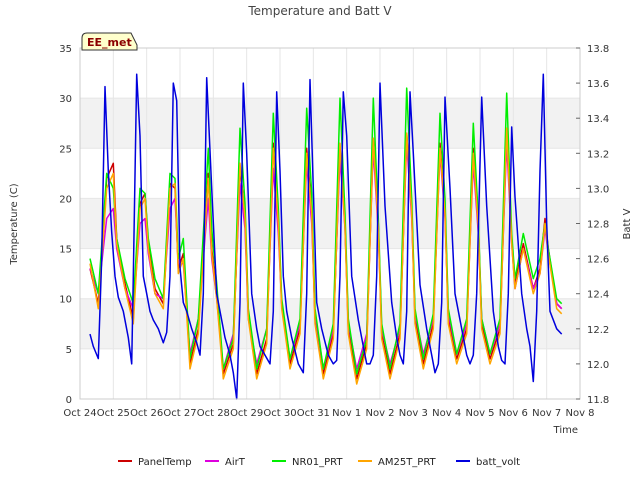 Image resolution: width=640 pixels, height=480 pixels. What do you see at coordinates (598, 84) in the screenshot?
I see `y2-tick-label: 13.6` at bounding box center [598, 84].